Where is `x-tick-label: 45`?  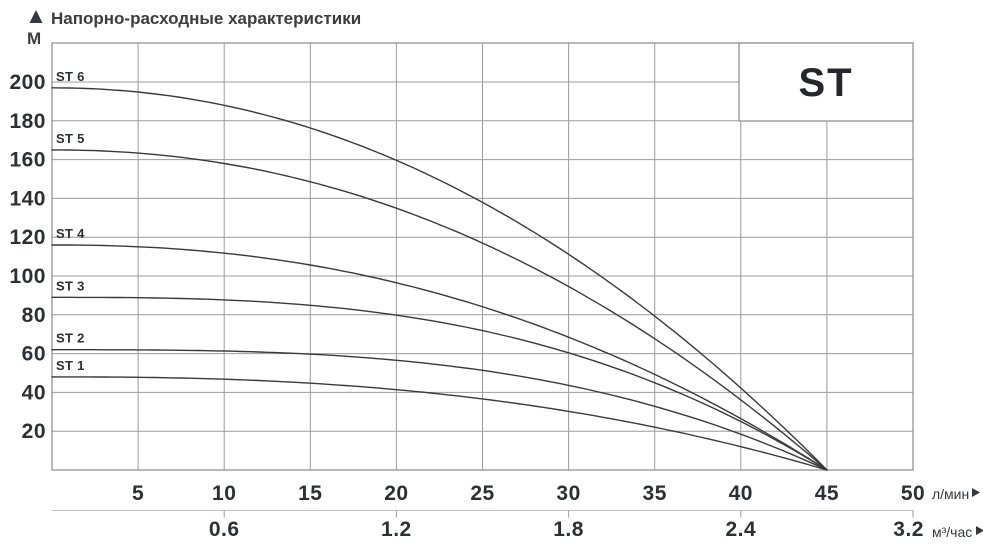
x-tick-label: 45 is located at coordinates (827, 493).